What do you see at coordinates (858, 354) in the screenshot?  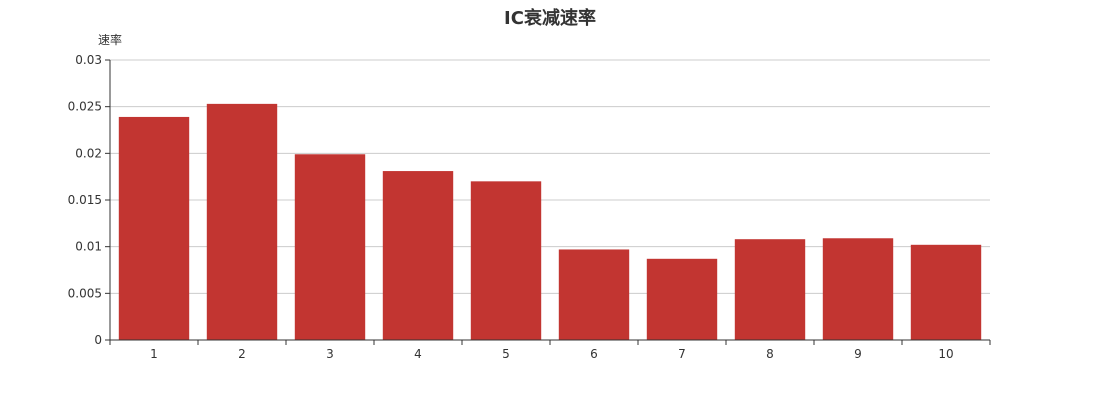 I see `x-tick-label: 9` at bounding box center [858, 354].